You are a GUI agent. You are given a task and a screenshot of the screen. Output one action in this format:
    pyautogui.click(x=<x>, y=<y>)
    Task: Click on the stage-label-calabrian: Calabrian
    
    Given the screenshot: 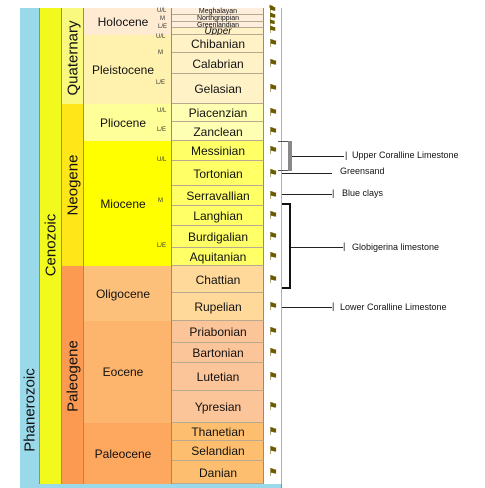 What is the action you would take?
    pyautogui.click(x=218, y=63)
    